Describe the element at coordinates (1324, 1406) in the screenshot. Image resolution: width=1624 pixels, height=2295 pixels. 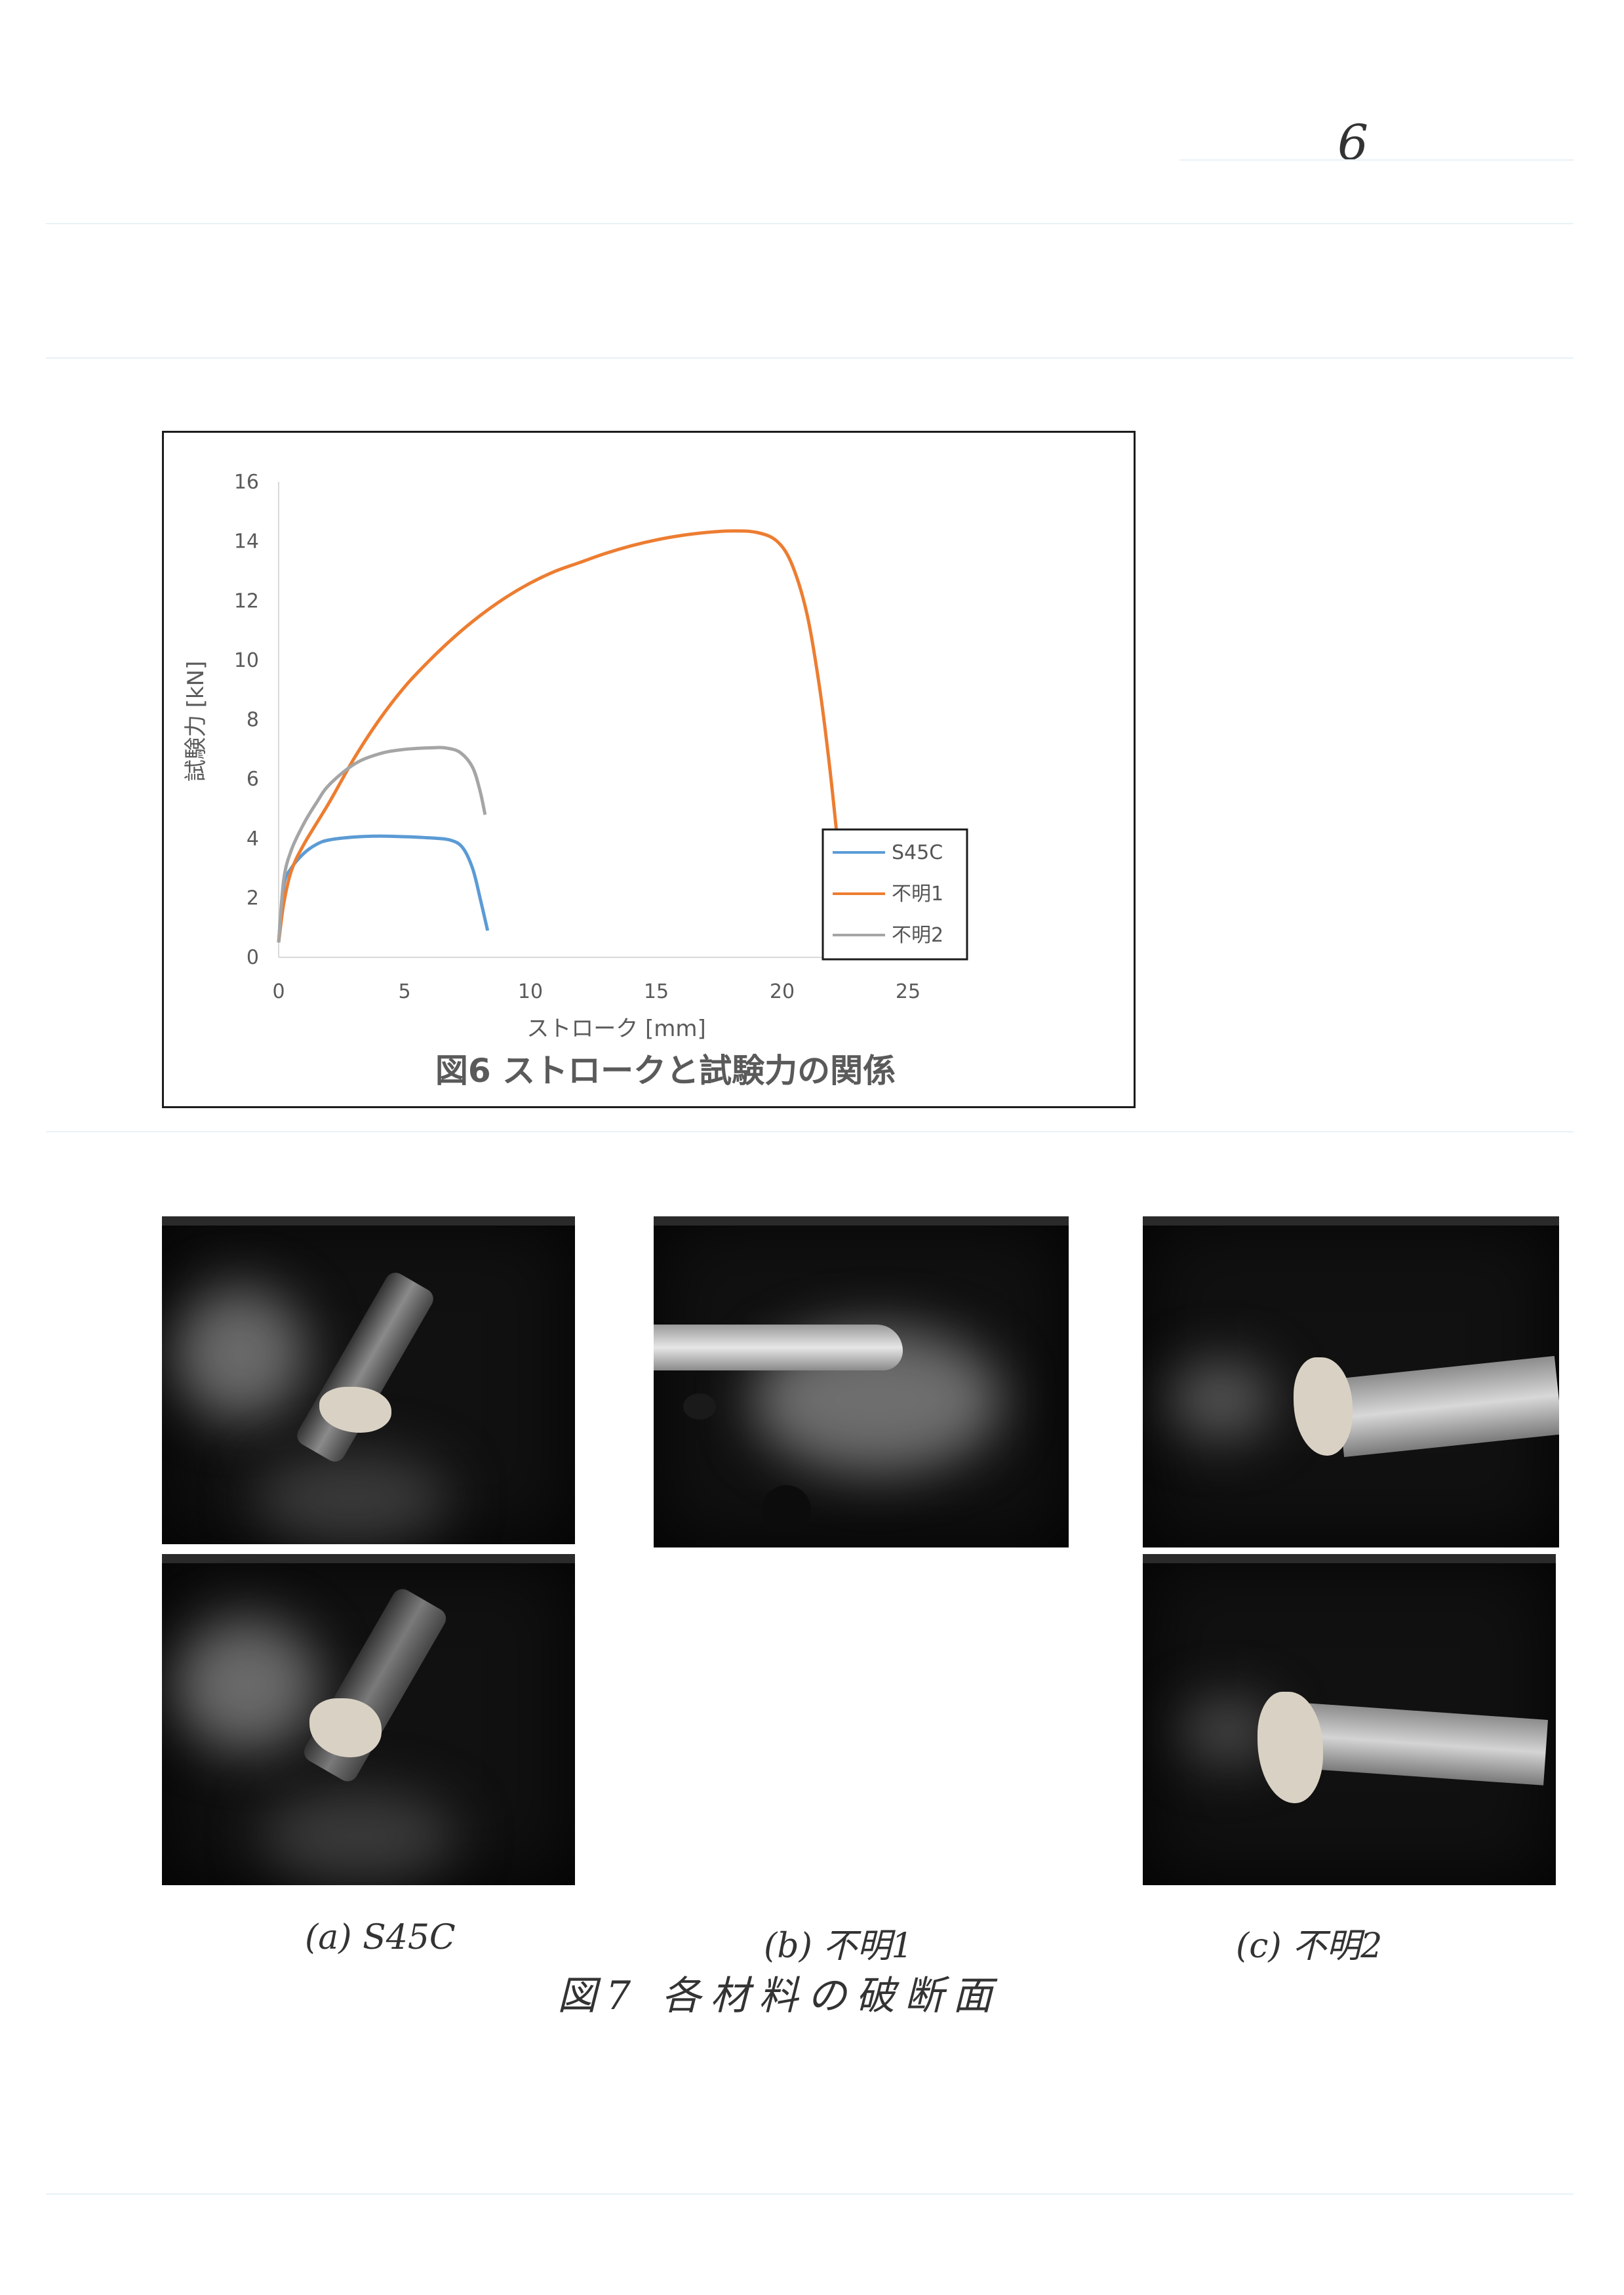
I see `fracture-surface` at that location.